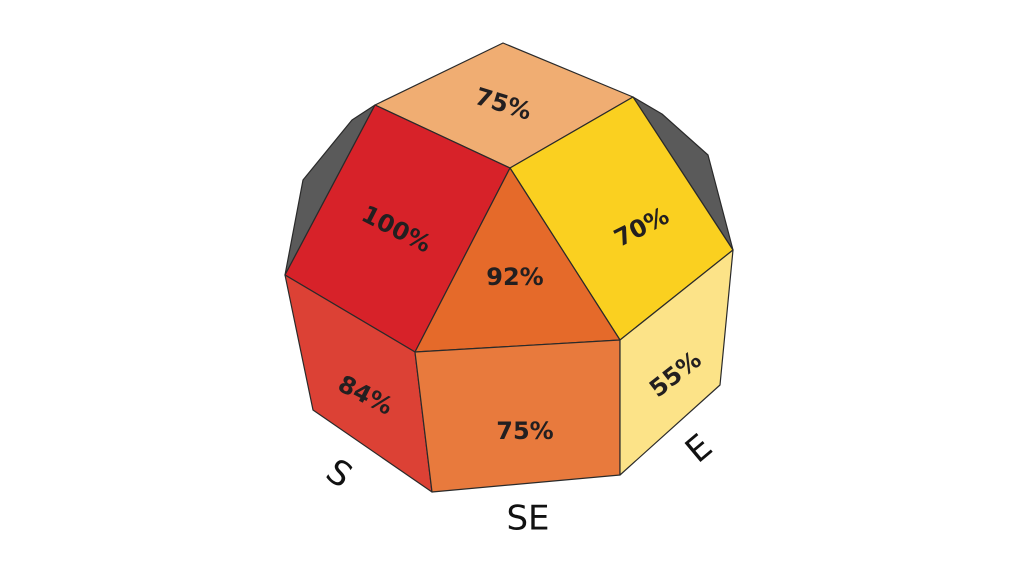 The height and width of the screenshot is (576, 1024). Describe the element at coordinates (339, 473) in the screenshot. I see `direction-label: S` at that location.